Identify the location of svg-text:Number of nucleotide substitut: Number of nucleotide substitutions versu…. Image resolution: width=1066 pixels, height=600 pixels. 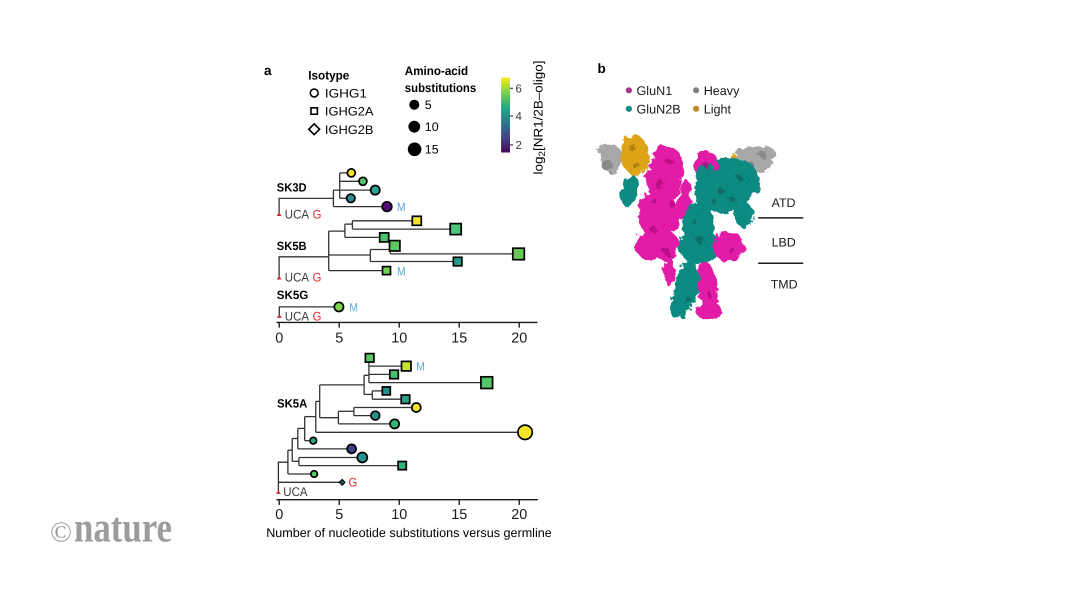
(409, 533).